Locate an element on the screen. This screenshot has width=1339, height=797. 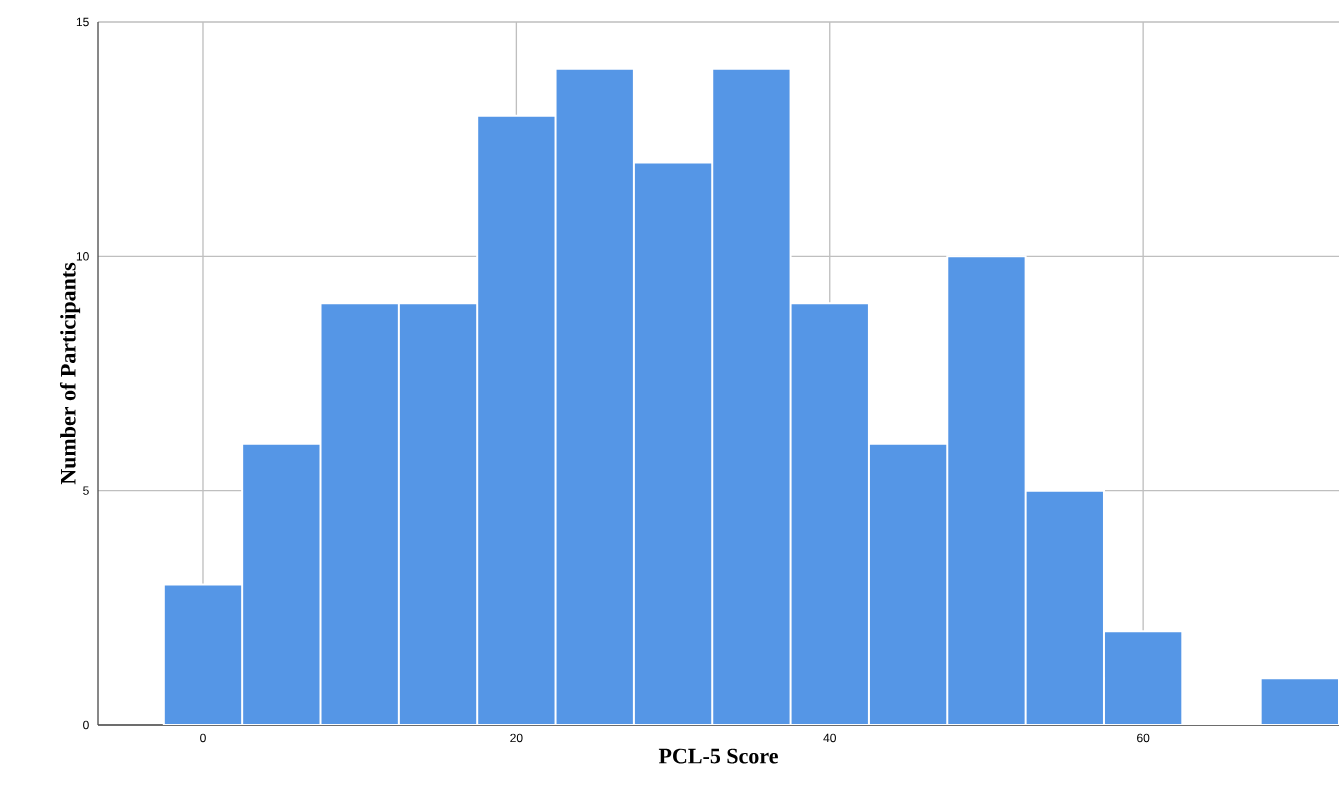
y-tick-label: 10 is located at coordinates (82, 256).